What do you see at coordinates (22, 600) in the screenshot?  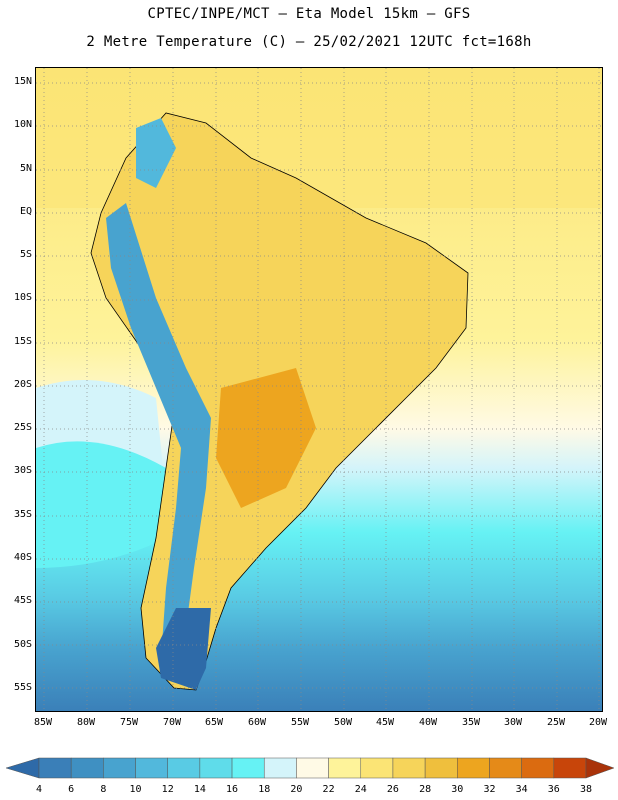 I see `lat-label: 45S` at bounding box center [22, 600].